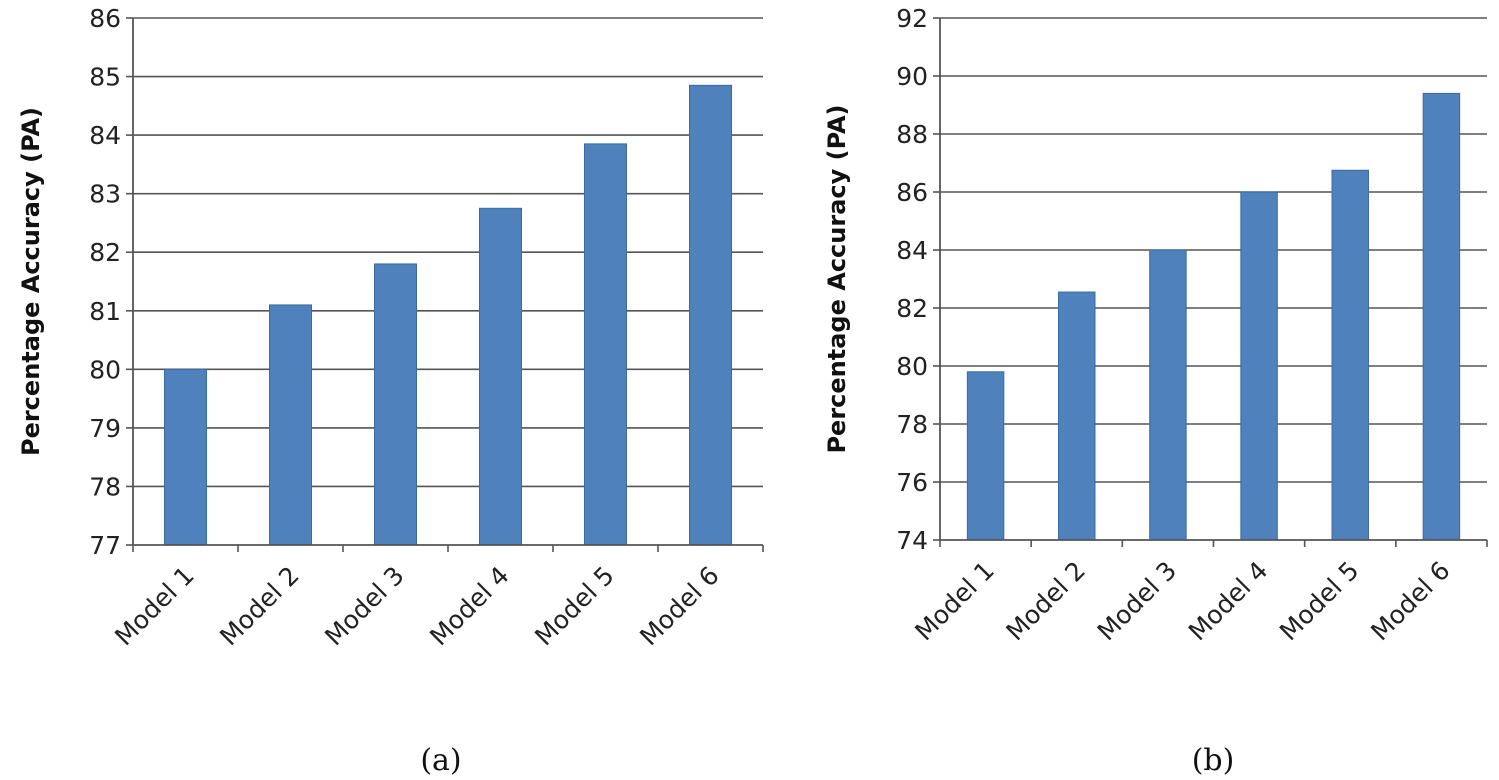 The image size is (1499, 780). What do you see at coordinates (105, 311) in the screenshot?
I see `y-tick-label: 81` at bounding box center [105, 311].